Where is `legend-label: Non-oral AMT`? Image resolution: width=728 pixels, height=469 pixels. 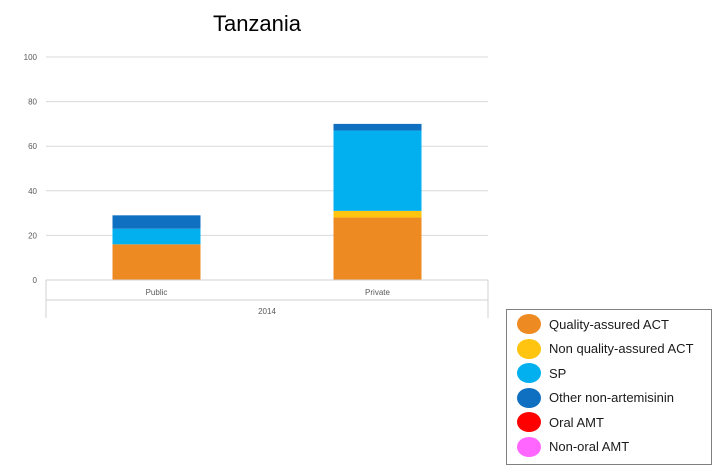 legend-label: Non-oral AMT is located at coordinates (589, 446).